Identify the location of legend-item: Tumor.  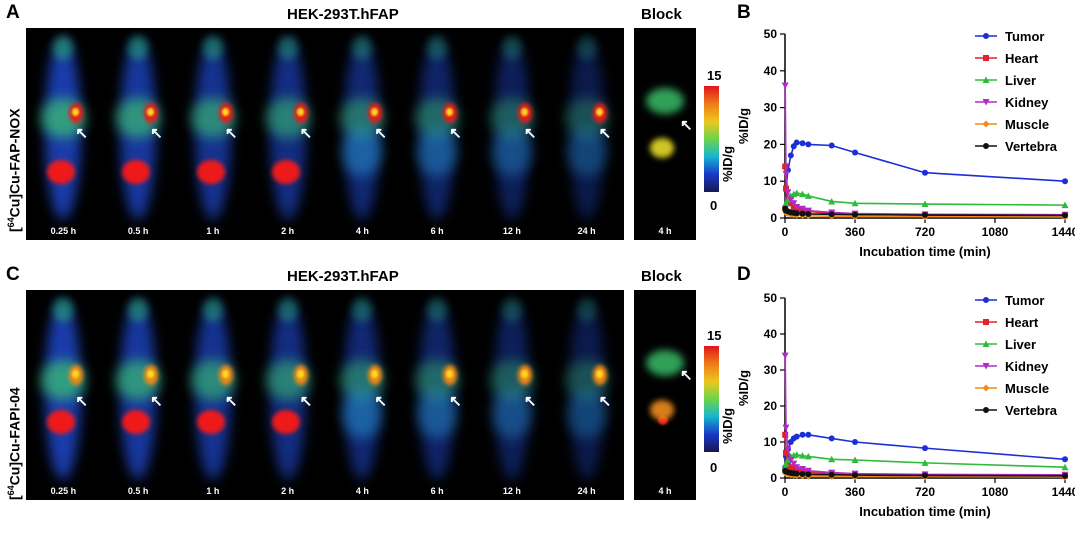
(1009, 36).